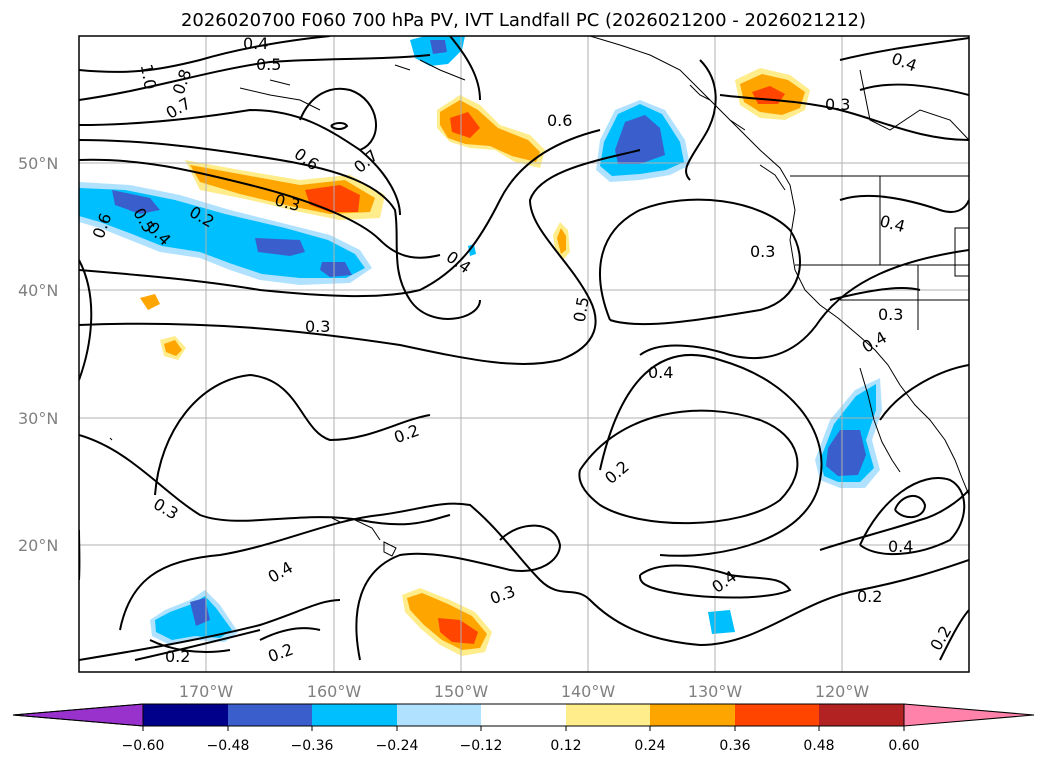 The width and height of the screenshot is (1047, 765). What do you see at coordinates (903, 746) in the screenshot?
I see `colorbar-tick-label: 0.60` at bounding box center [903, 746].